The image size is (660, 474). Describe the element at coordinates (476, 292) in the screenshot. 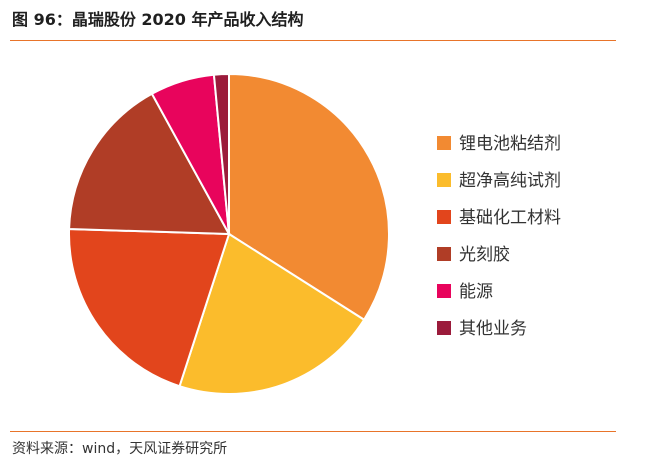

I see `legend-label-5: 能源` at that location.